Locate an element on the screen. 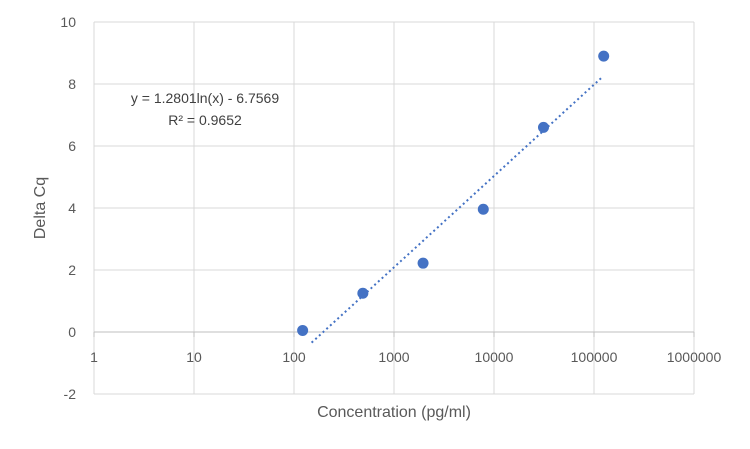 Image resolution: width=750 pixels, height=449 pixels. y-tick-labels: -2 0 2 4 6 8 10 is located at coordinates (68, 208).